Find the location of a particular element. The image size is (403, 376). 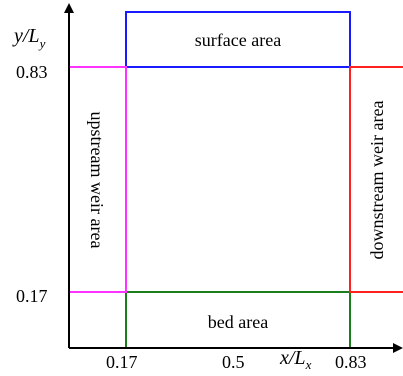

surface-area-box is located at coordinates (238, 39).